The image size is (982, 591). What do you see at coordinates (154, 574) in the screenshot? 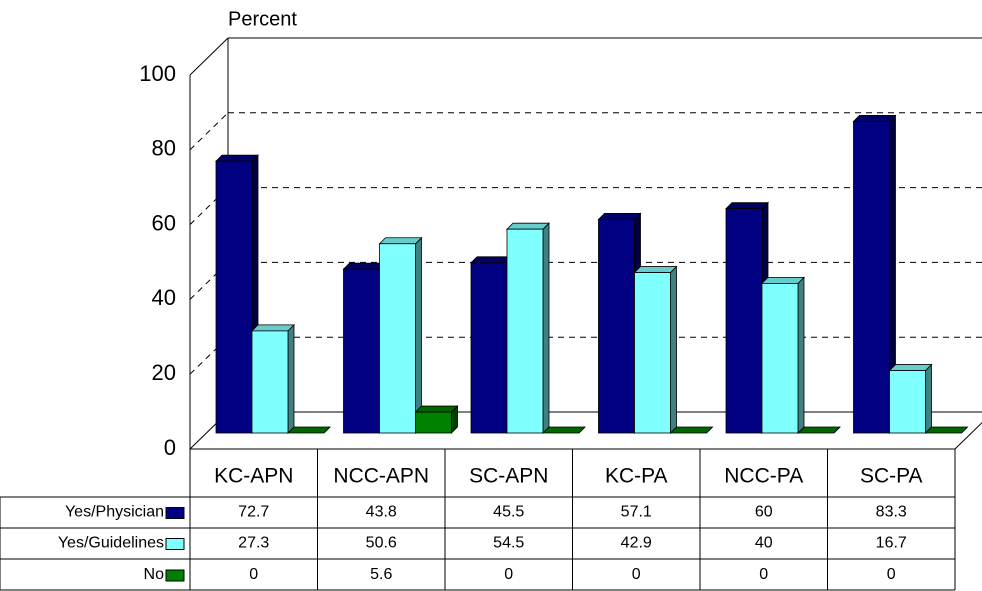
I see `legend-label: No` at bounding box center [154, 574].